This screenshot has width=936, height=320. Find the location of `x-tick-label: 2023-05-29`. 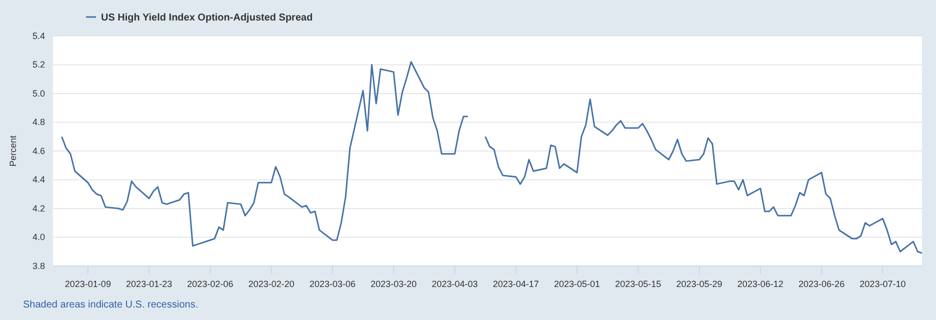

x-tick-label: 2023-05-29 is located at coordinates (699, 284).